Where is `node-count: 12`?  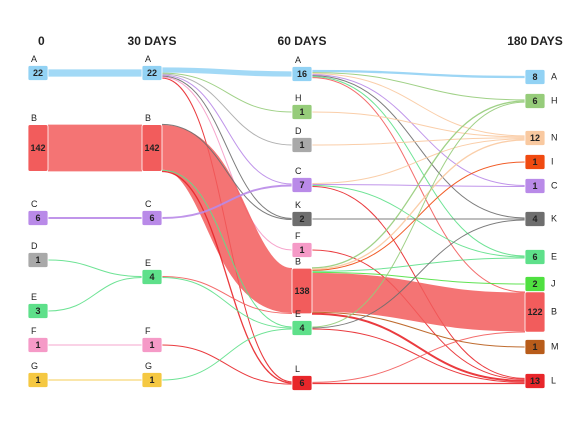 node-count: 12 is located at coordinates (535, 138).